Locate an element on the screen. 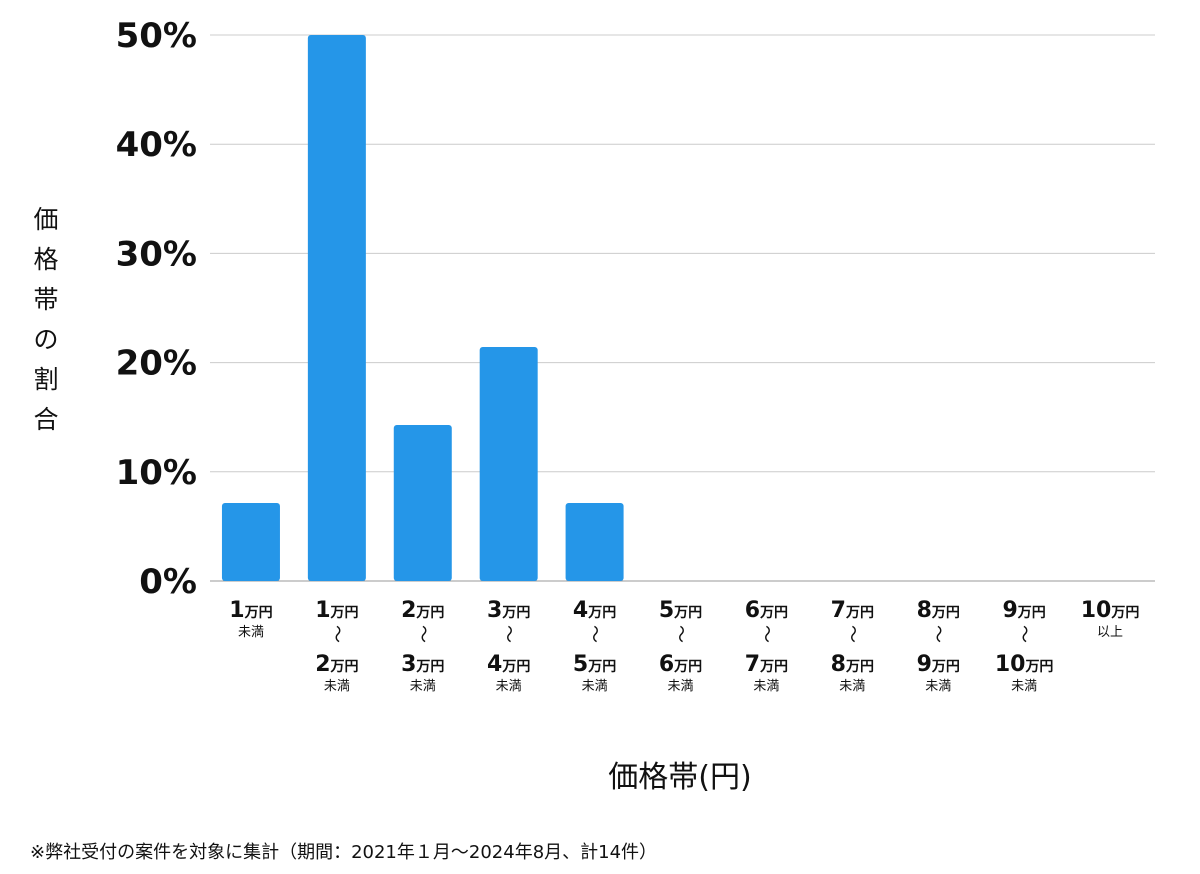 The height and width of the screenshot is (874, 1200). x-axis-label: 価格帯(円) is located at coordinates (680, 777).